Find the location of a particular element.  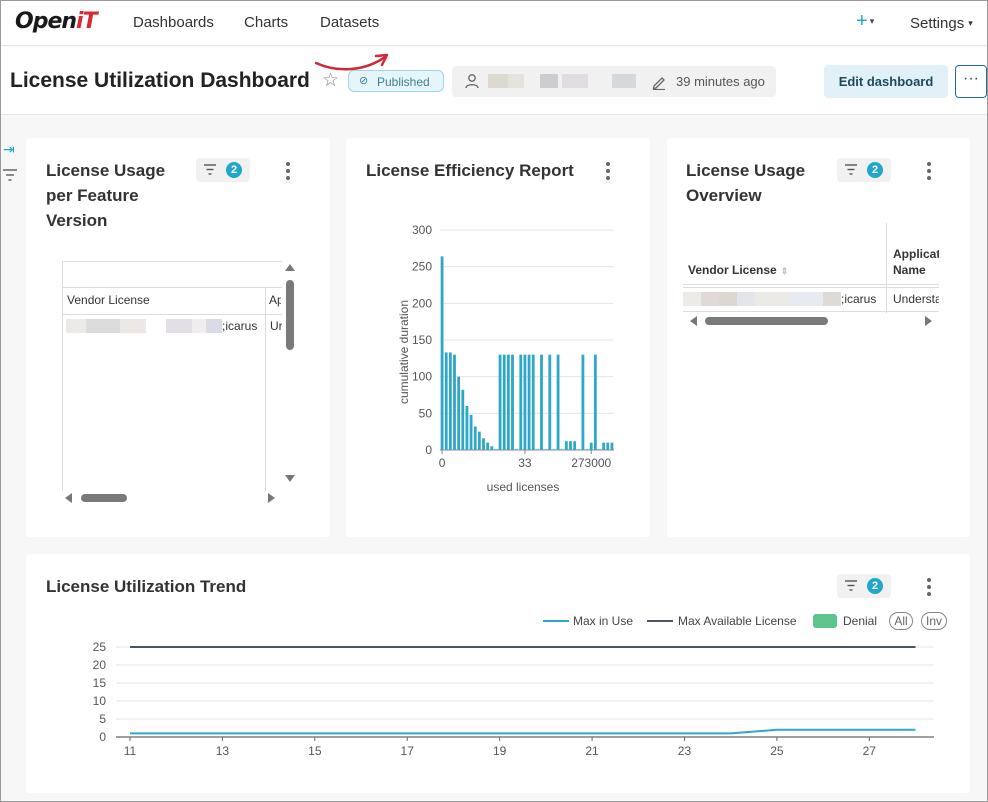

scroll-up-arrow-icon is located at coordinates (290, 267).